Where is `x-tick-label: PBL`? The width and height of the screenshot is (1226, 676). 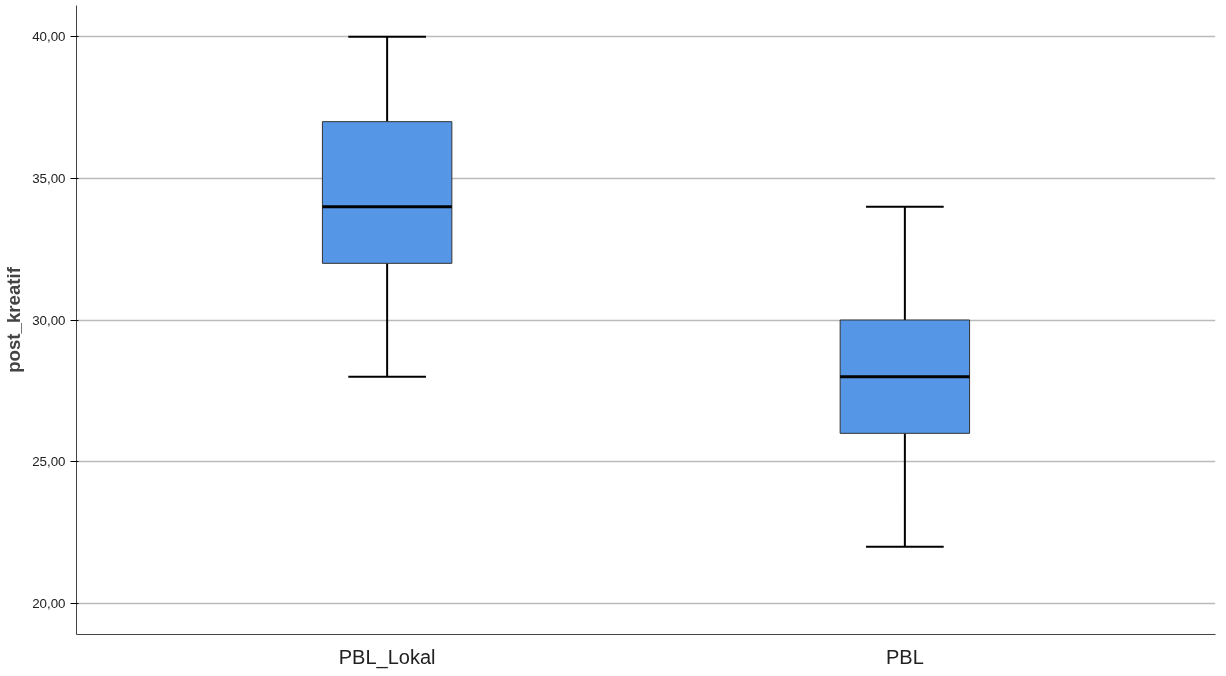 x-tick-label: PBL is located at coordinates (904, 656).